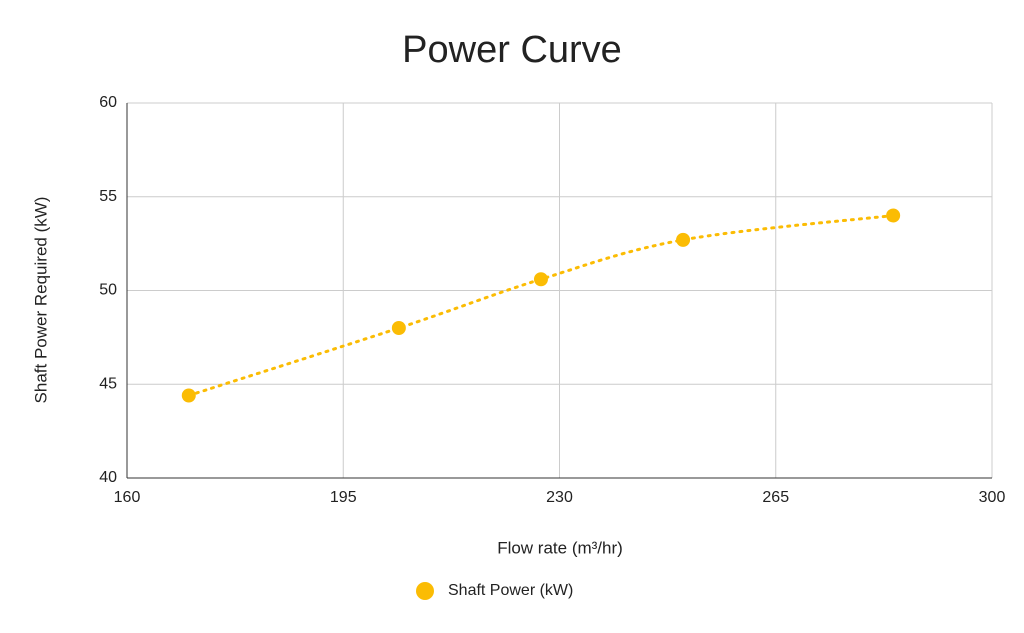  Describe the element at coordinates (108, 383) in the screenshot. I see `y-tick-label: 45` at that location.